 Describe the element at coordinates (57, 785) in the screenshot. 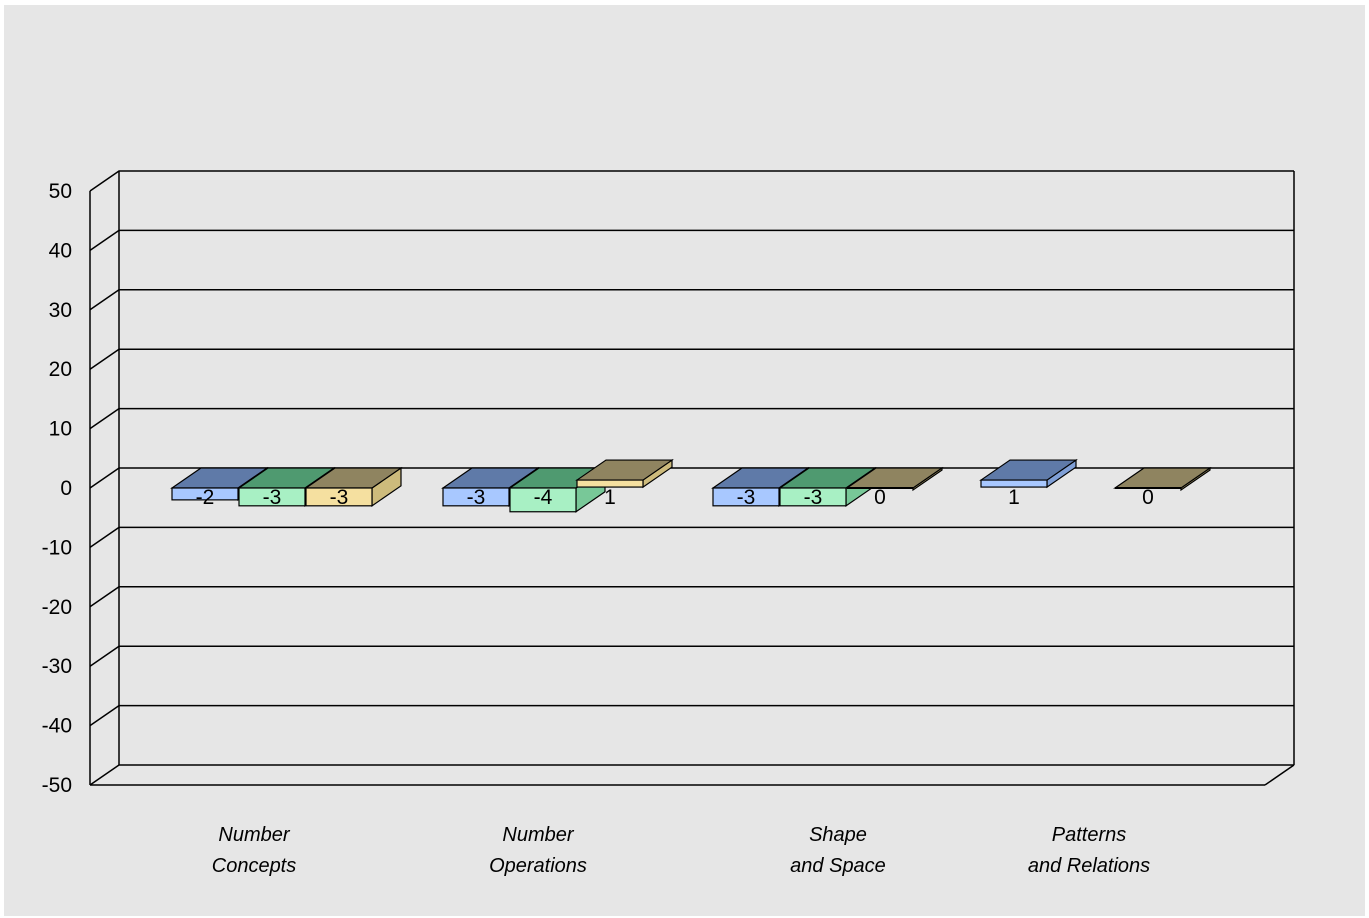

I see `y-tick-label: -50` at that location.